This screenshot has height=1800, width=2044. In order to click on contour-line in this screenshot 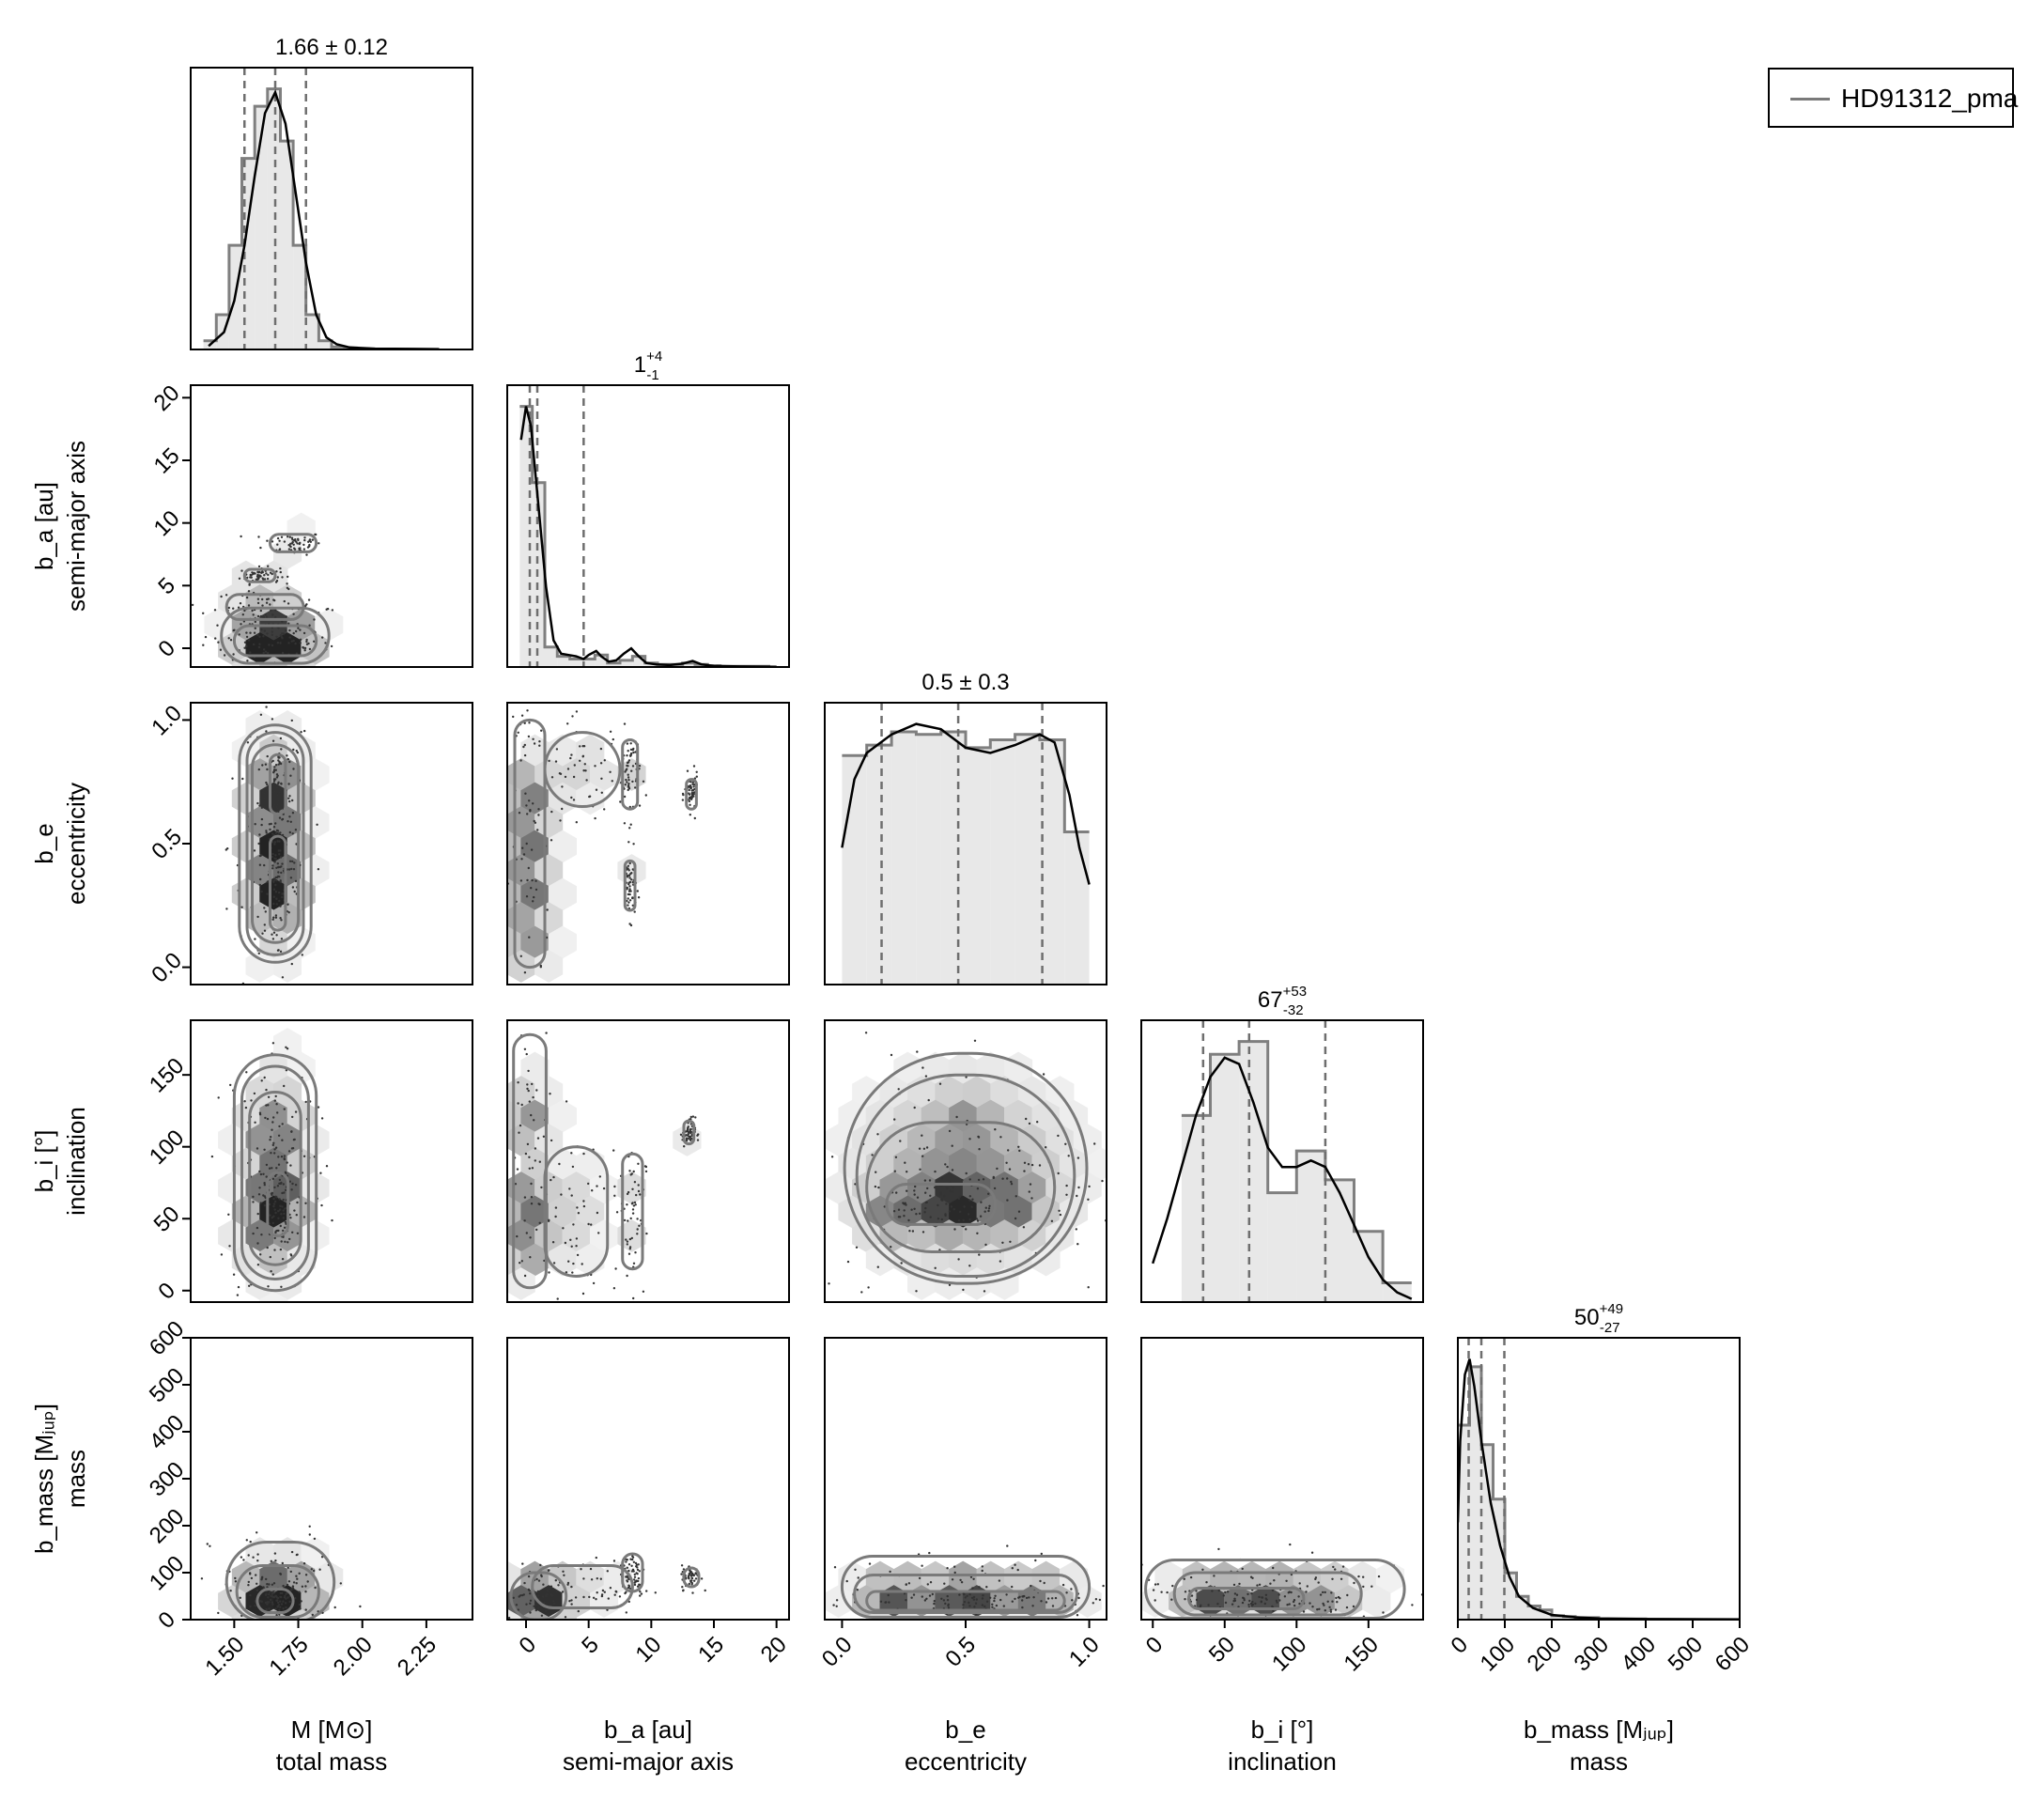, I will do `click(275, 1172)`.